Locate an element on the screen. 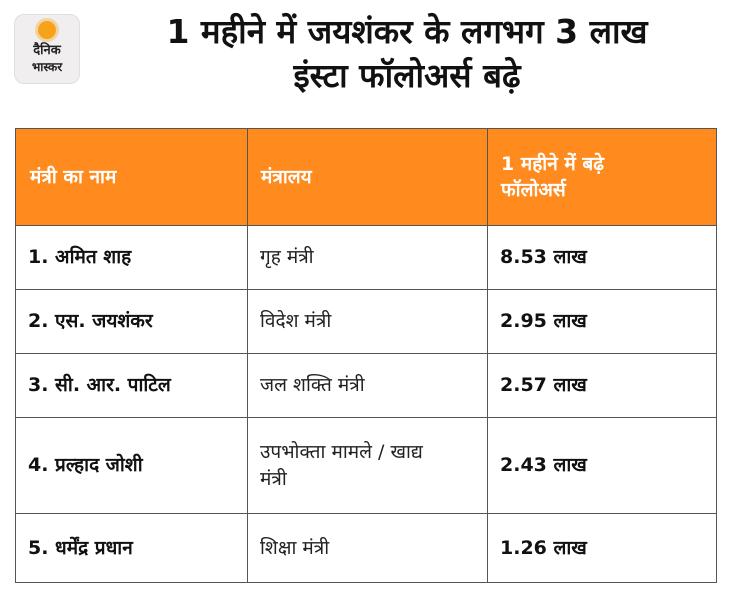  cell-ministry: विदेश मंत्री is located at coordinates (296, 321).